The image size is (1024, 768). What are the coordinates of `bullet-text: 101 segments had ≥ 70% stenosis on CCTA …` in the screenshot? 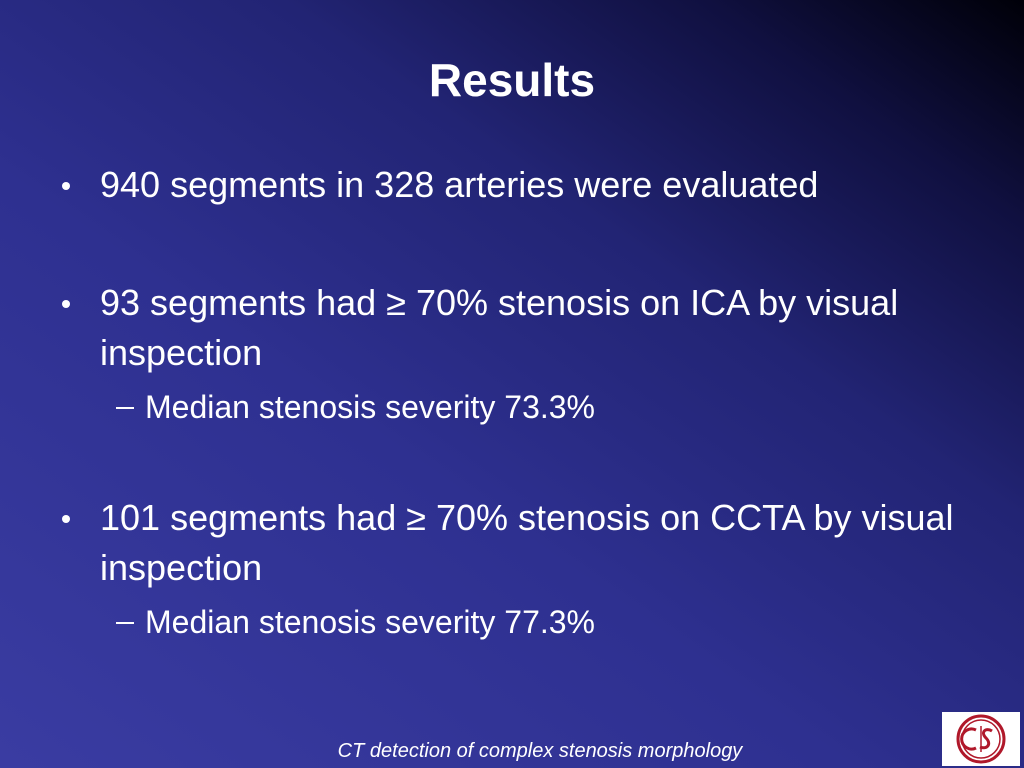 It's located at (527, 542).